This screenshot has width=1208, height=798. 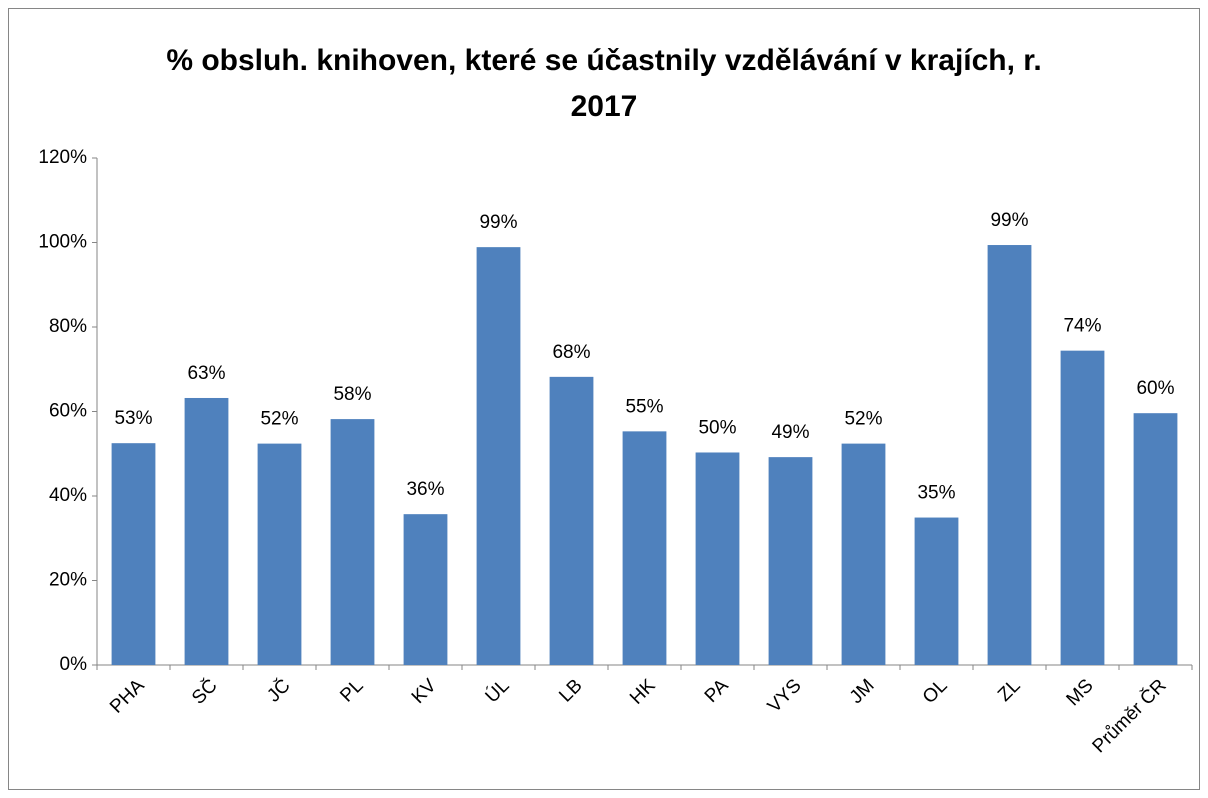 I want to click on y-tick-label: 60%, so click(x=68, y=411).